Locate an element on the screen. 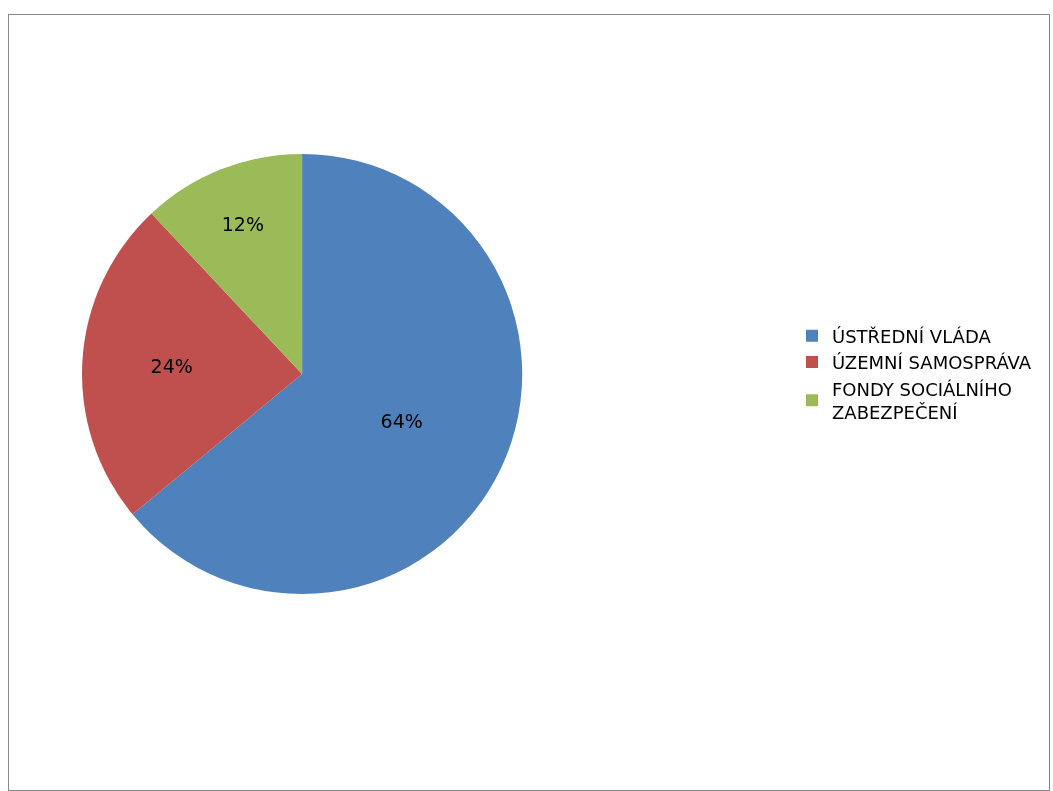 The height and width of the screenshot is (791, 1053). legend-label: FONDY SOCIÁLNÍHO ZABEZPEČENÍ is located at coordinates (922, 400).